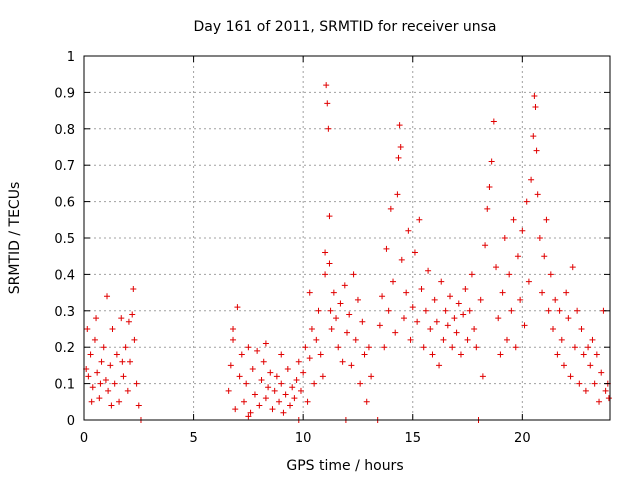 The height and width of the screenshot is (480, 640). Describe the element at coordinates (344, 466) in the screenshot. I see `x-axis-label: GPS time / hours` at that location.